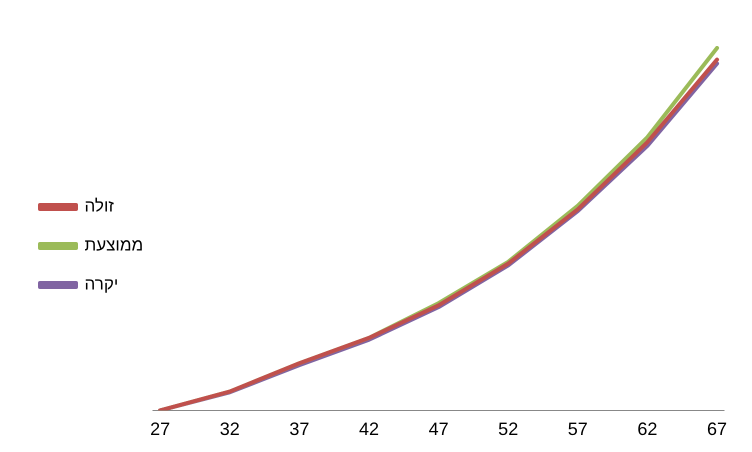  Describe the element at coordinates (717, 429) in the screenshot. I see `x-tick-label: 67` at that location.